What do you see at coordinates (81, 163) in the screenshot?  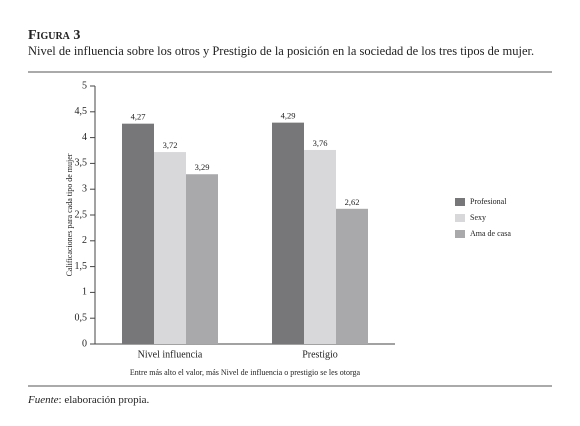 I see `y-tick-label: 3,5` at bounding box center [81, 163].